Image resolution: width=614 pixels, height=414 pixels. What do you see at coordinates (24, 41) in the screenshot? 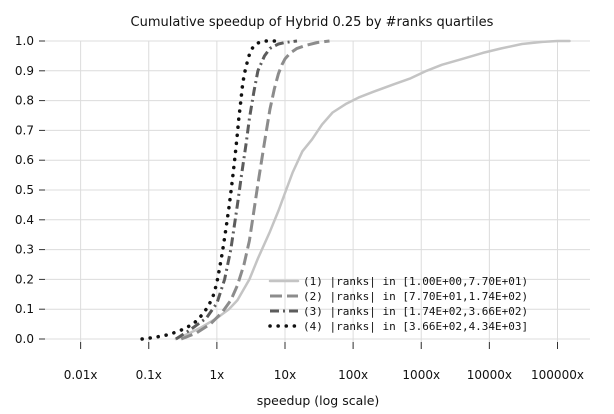
I see `y-tick-label: 1.0` at bounding box center [24, 41].